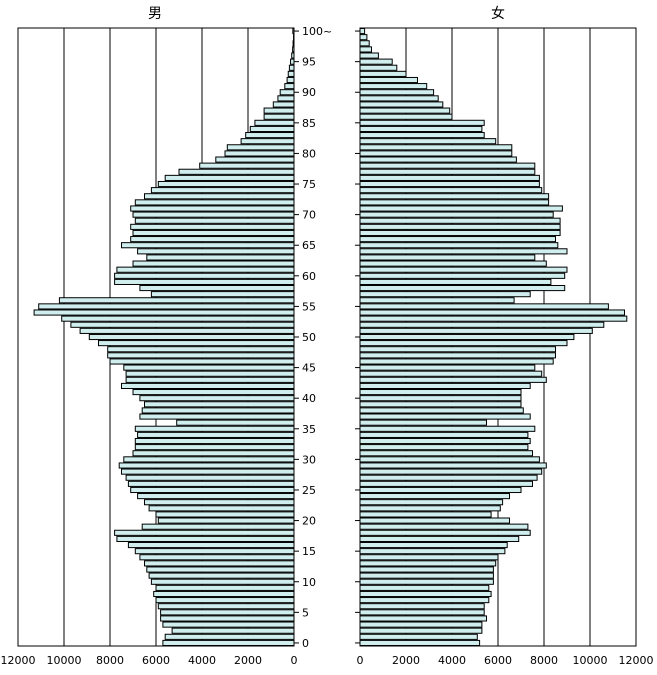 This screenshot has height=675, width=657. What do you see at coordinates (309, 490) in the screenshot?
I see `age-tick-label: 25` at bounding box center [309, 490].